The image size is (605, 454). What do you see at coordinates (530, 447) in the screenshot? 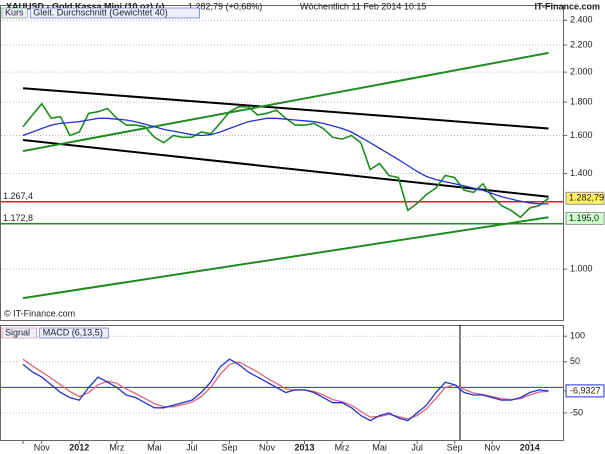
I see `x-tick-label: 2014` at bounding box center [530, 447].